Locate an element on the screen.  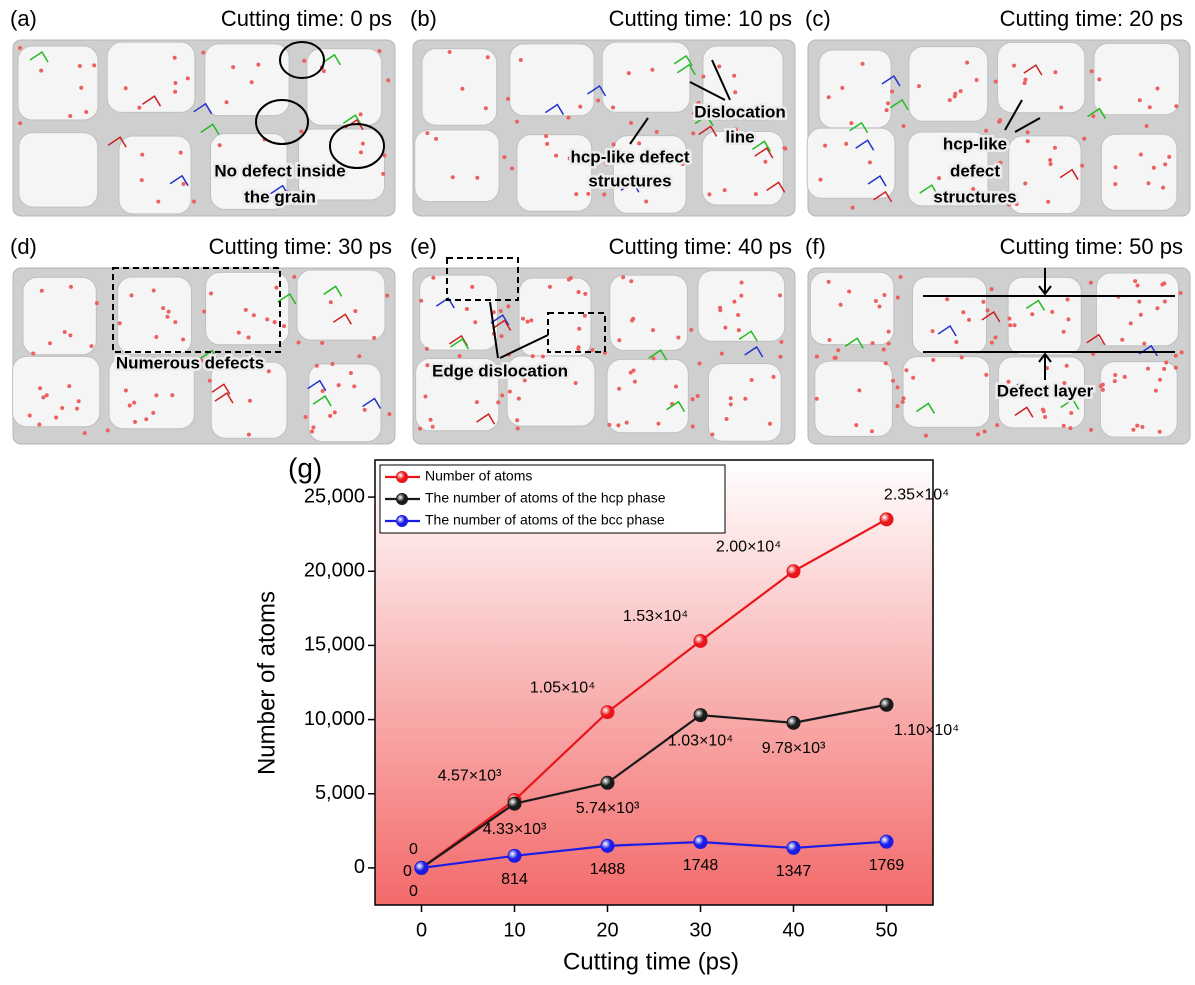
annotation: line is located at coordinates (739, 136).